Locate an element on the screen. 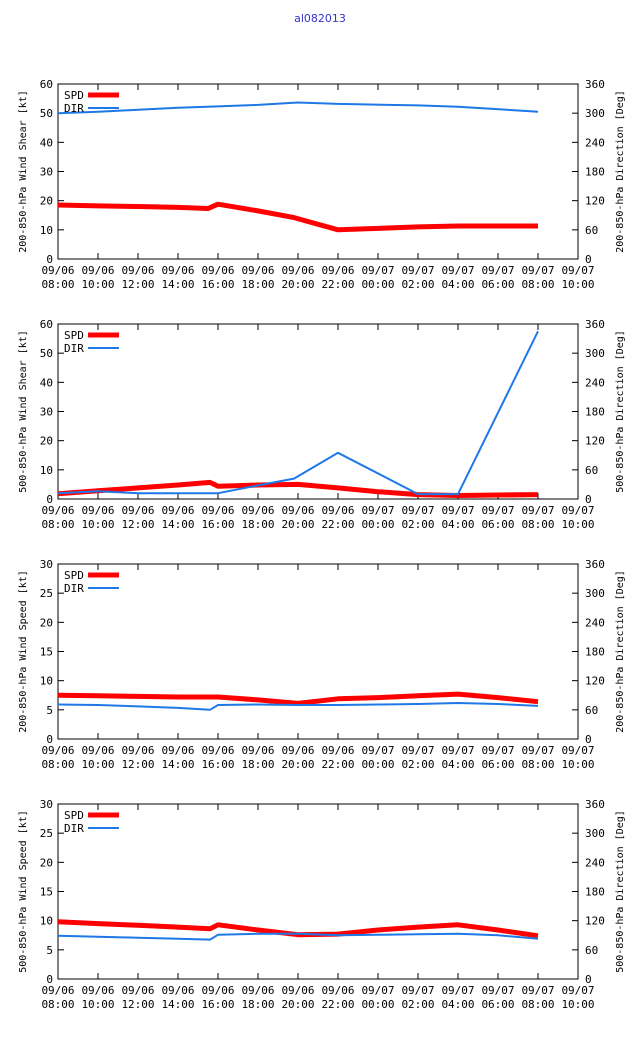  y-tick-label: 25 is located at coordinates (46, 833).